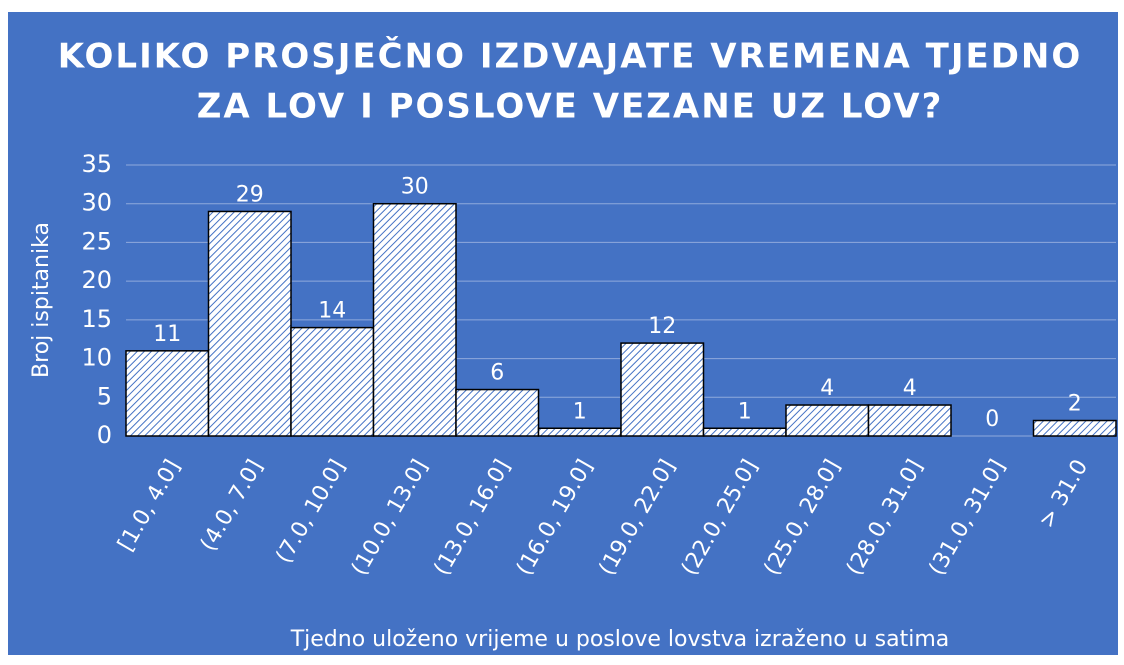 The image size is (1124, 665). I want to click on data-label: 0, so click(992, 419).